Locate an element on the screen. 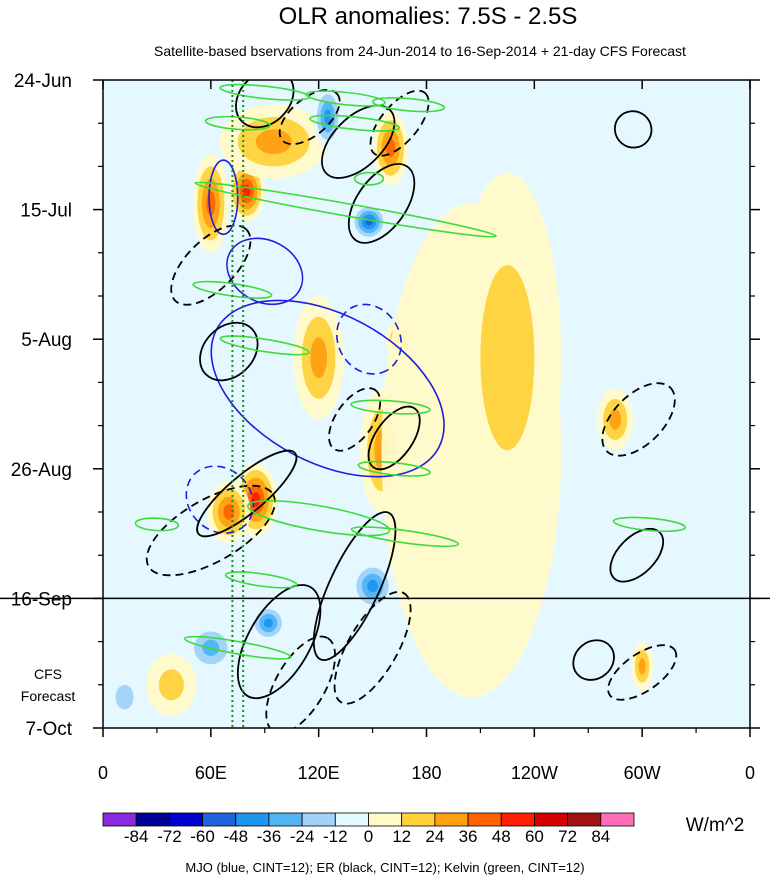 The width and height of the screenshot is (770, 878). x-tick-label-3: 180 is located at coordinates (426, 773).